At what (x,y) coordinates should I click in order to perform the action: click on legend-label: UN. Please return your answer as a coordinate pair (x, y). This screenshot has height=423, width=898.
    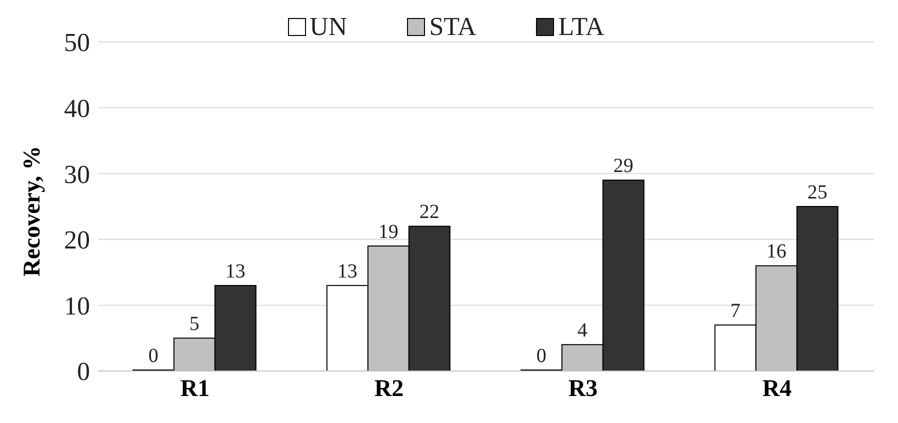
    Looking at the image, I should click on (328, 27).